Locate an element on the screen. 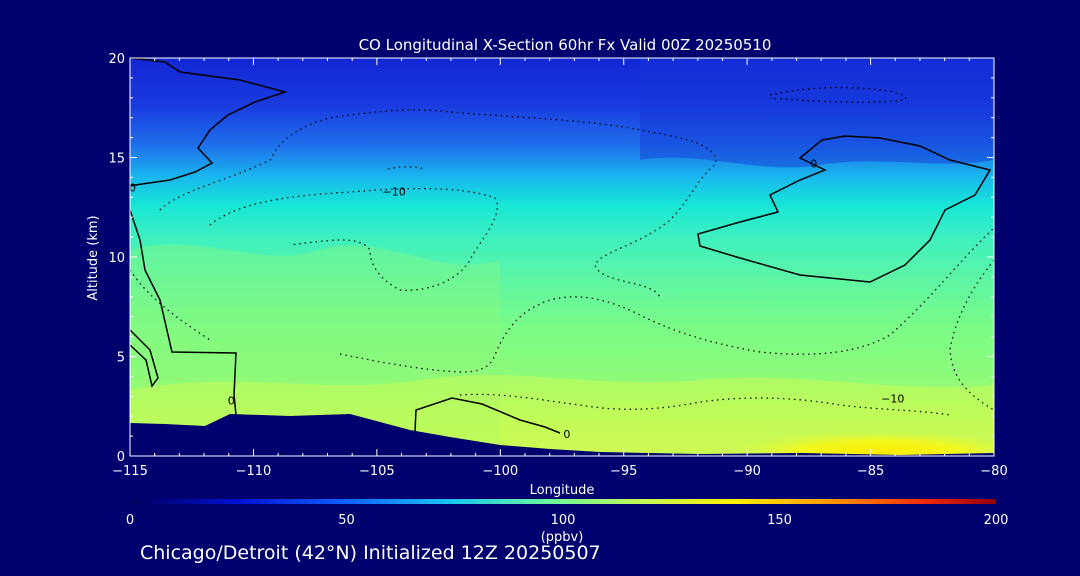 Image resolution: width=1080 pixels, height=576 pixels. x-tick-label: −80 is located at coordinates (993, 471).